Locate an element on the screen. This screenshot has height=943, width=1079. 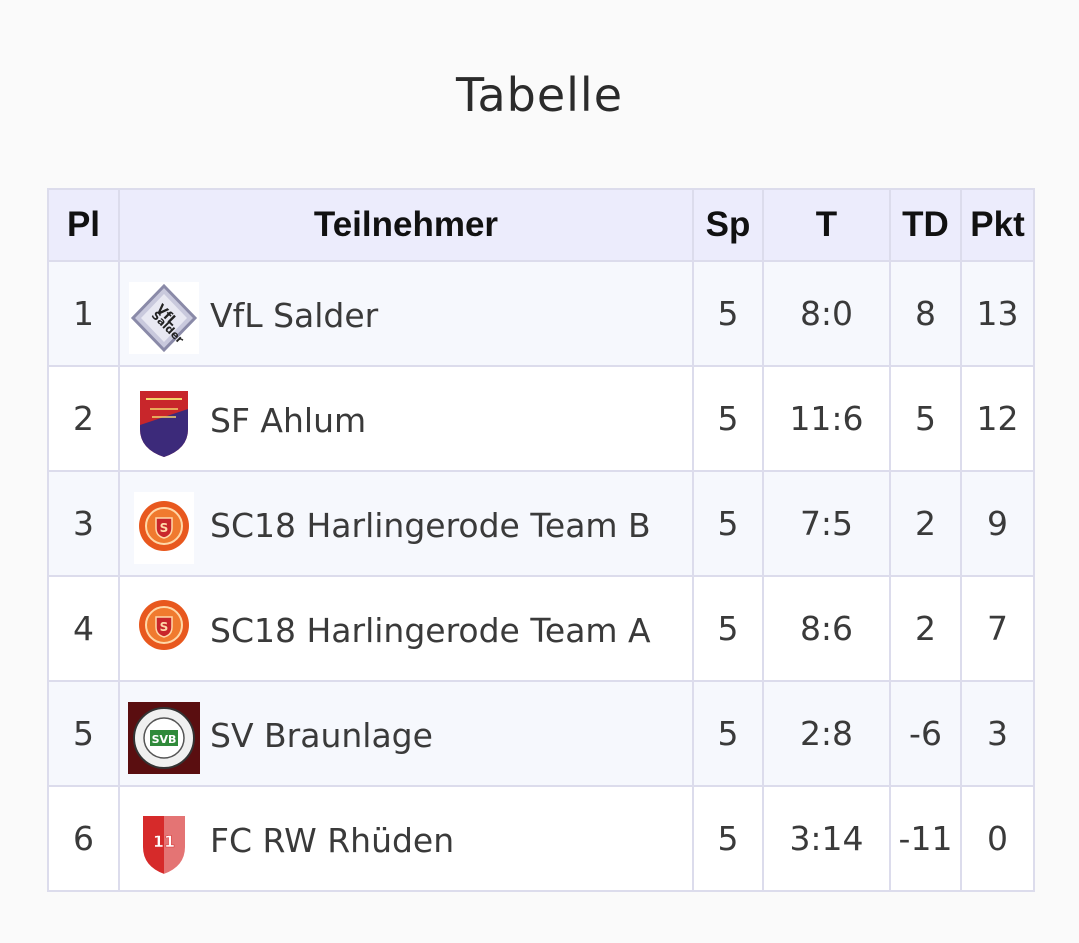
svg-text: SVB is located at coordinates (164, 739).